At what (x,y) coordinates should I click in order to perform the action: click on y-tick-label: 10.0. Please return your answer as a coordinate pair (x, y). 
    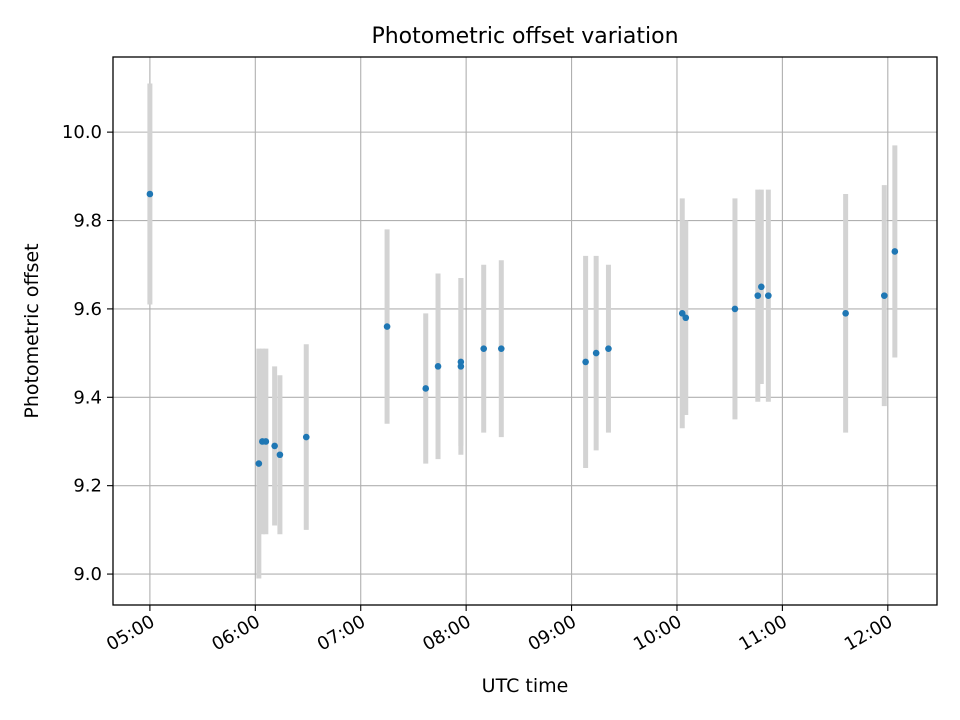
    Looking at the image, I should click on (82, 132).